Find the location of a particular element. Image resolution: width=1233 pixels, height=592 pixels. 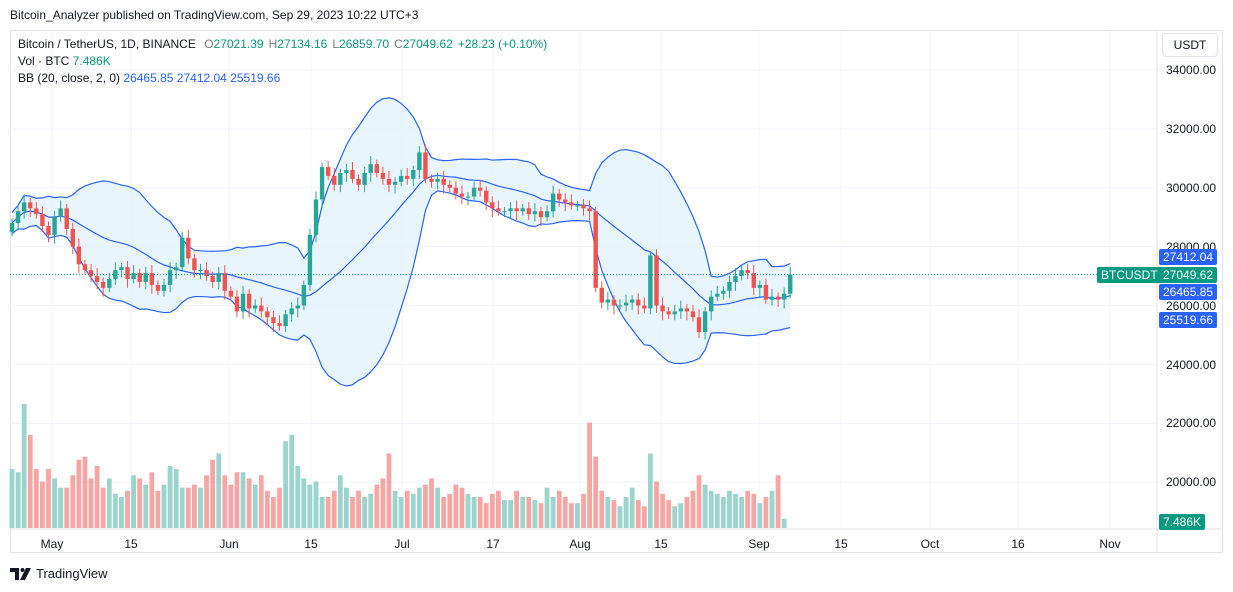

legend-volume-row: Vol · BTC 7.486K is located at coordinates (282, 61).